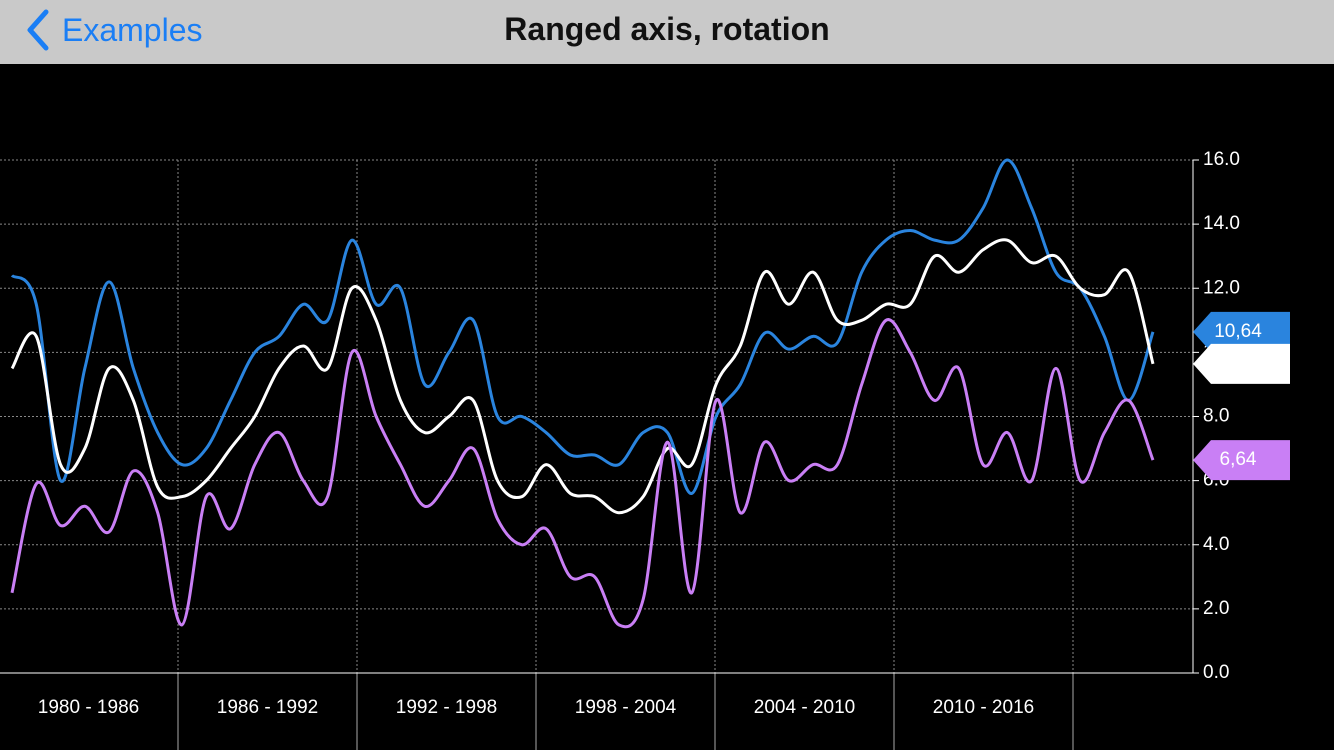  Describe the element at coordinates (626, 707) in the screenshot. I see `x-tick-label: 1998 - 2004` at that location.